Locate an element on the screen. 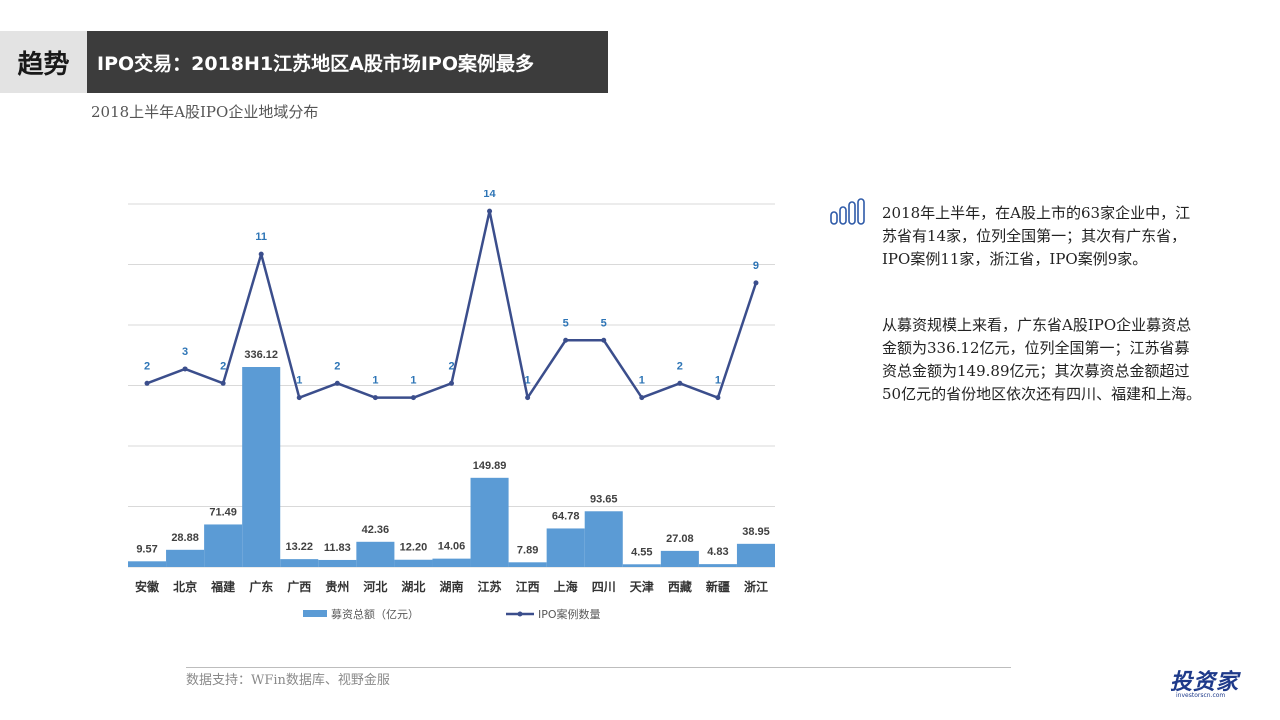  x-tick-label: 浙江 is located at coordinates (756, 586).